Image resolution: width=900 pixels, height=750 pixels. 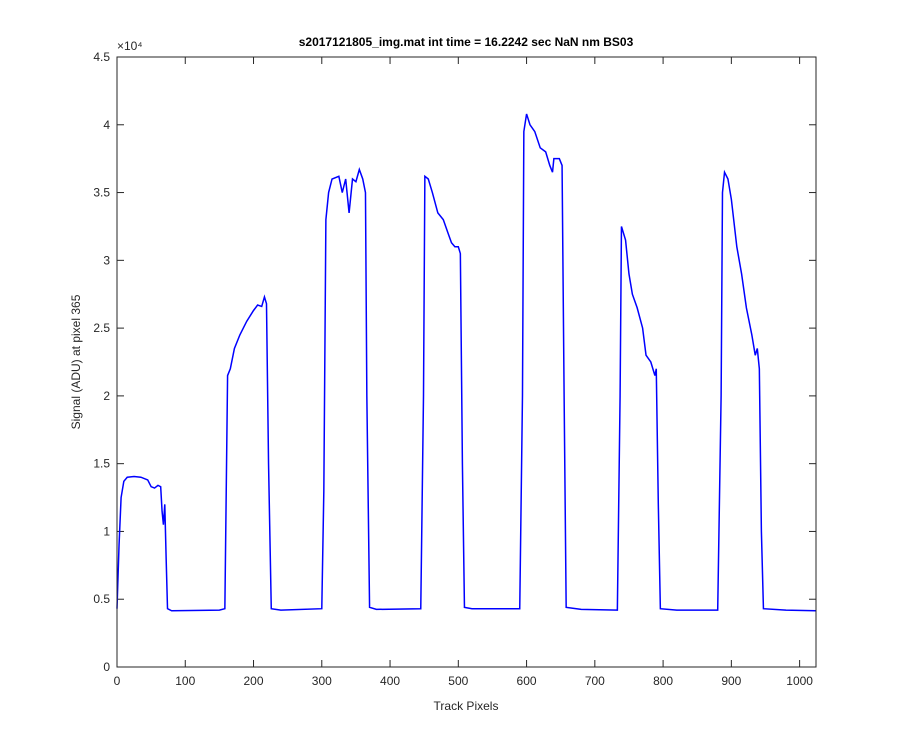 I want to click on y-tick-label: 3.5, so click(x=101, y=193).